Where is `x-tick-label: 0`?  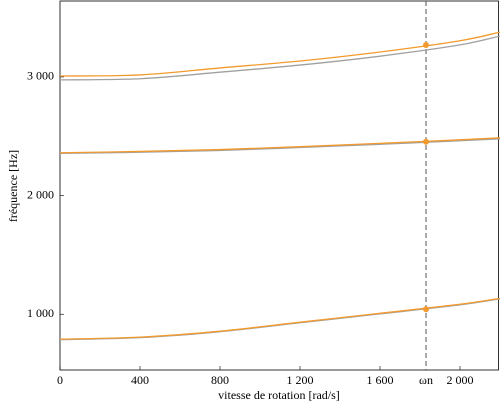
x-tick-label: 0 is located at coordinates (60, 380).